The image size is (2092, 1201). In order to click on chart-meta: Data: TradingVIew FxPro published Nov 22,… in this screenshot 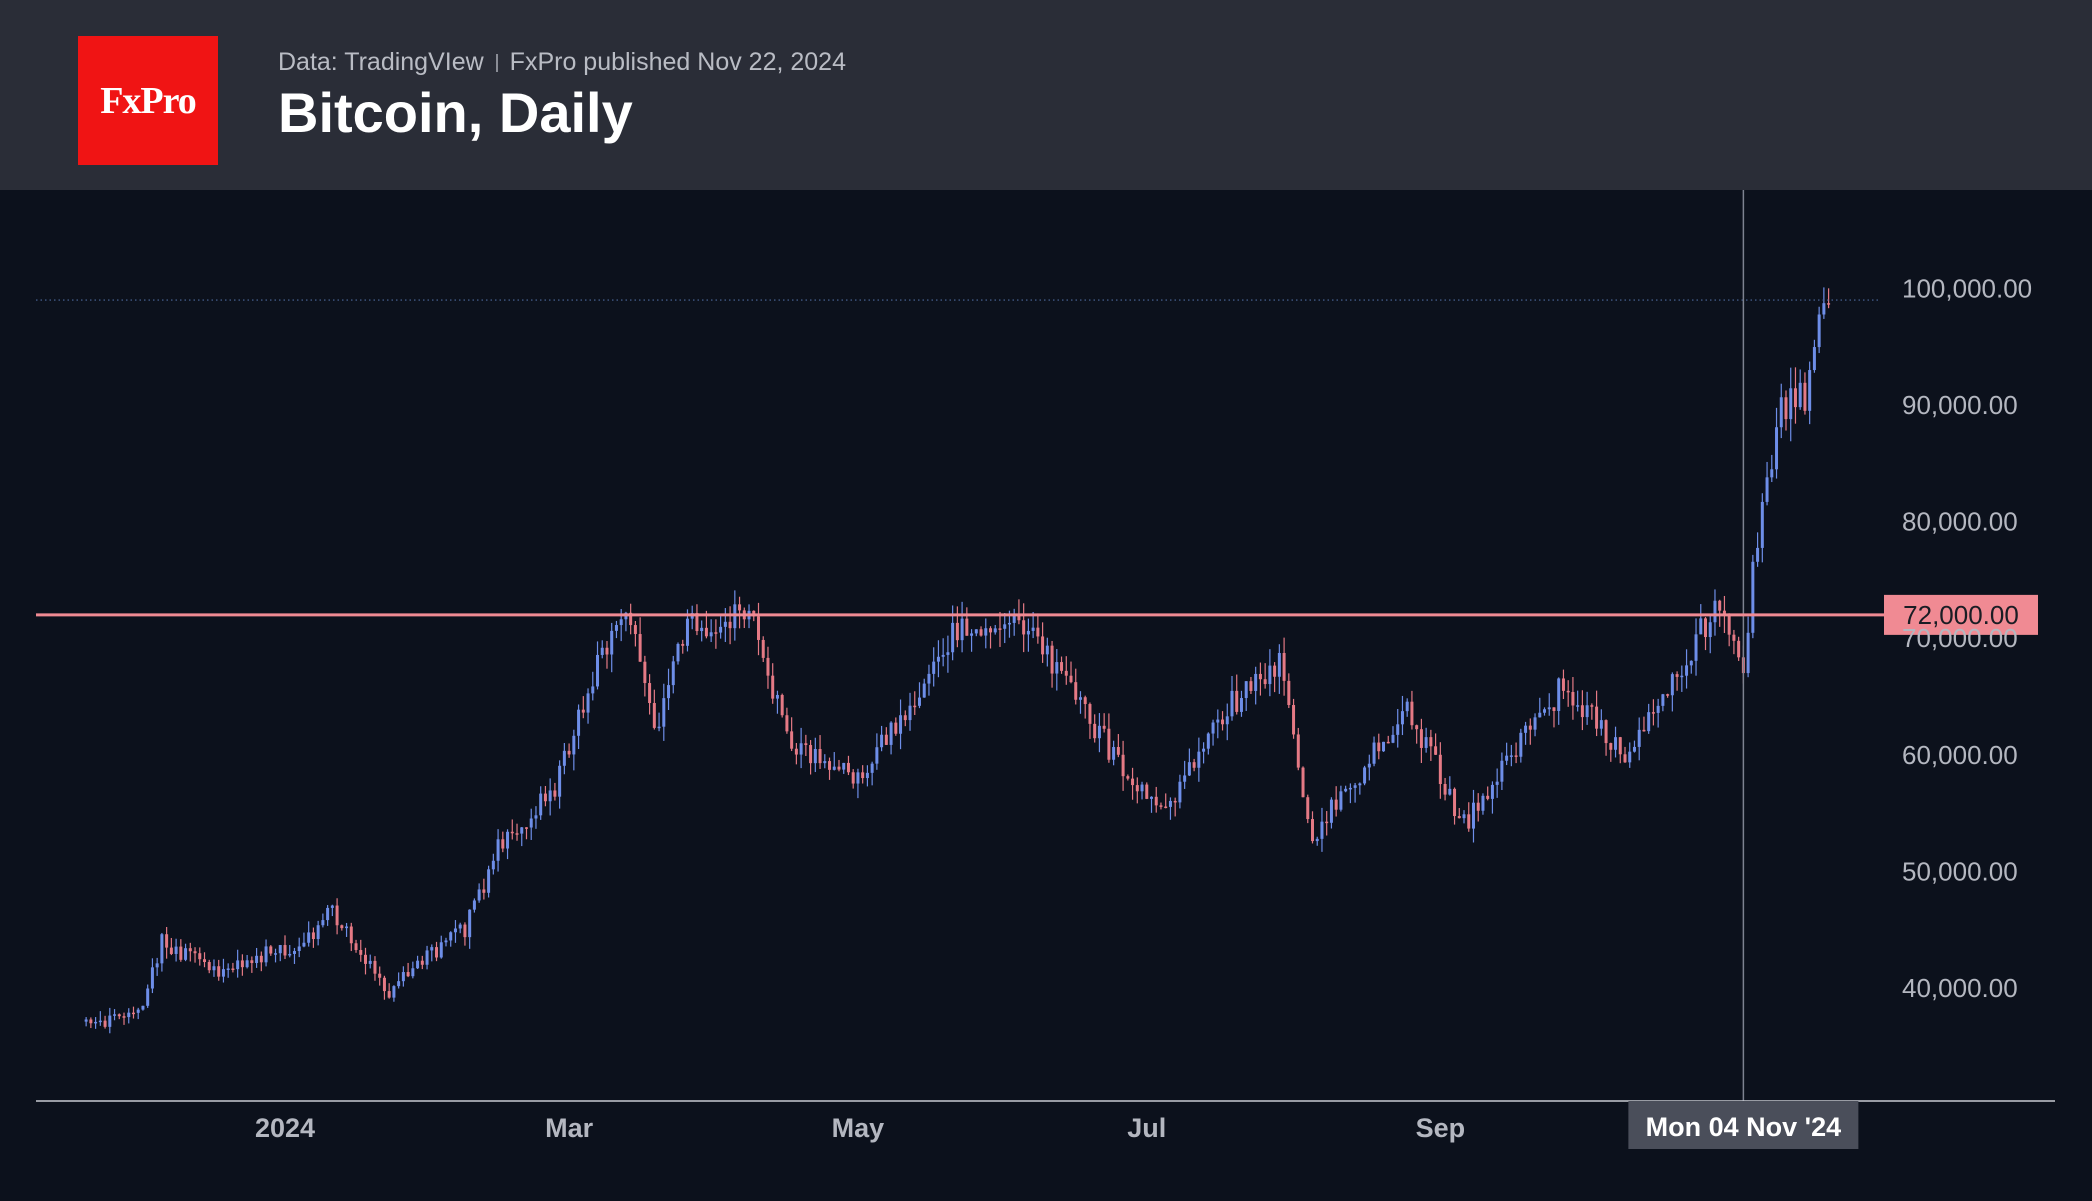, I will do `click(562, 62)`.